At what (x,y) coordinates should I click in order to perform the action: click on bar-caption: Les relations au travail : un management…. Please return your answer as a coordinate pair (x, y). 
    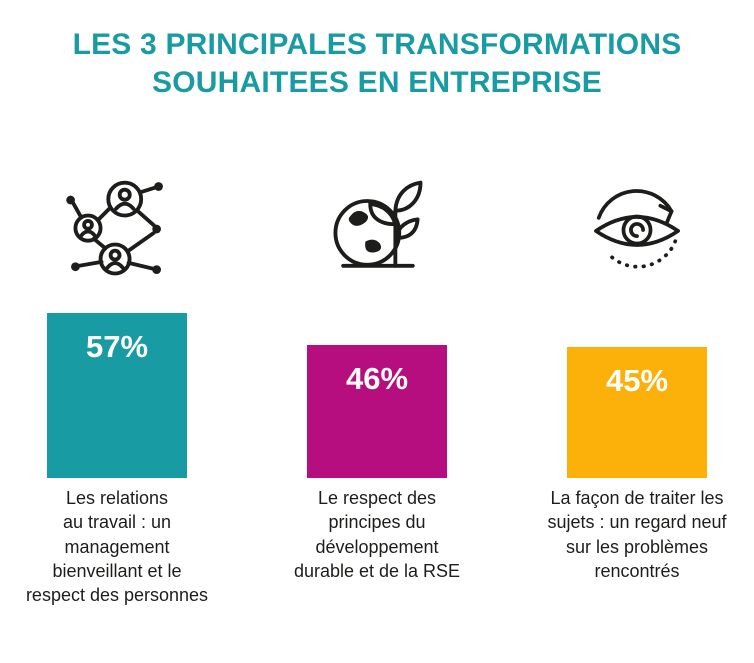
    Looking at the image, I should click on (117, 547).